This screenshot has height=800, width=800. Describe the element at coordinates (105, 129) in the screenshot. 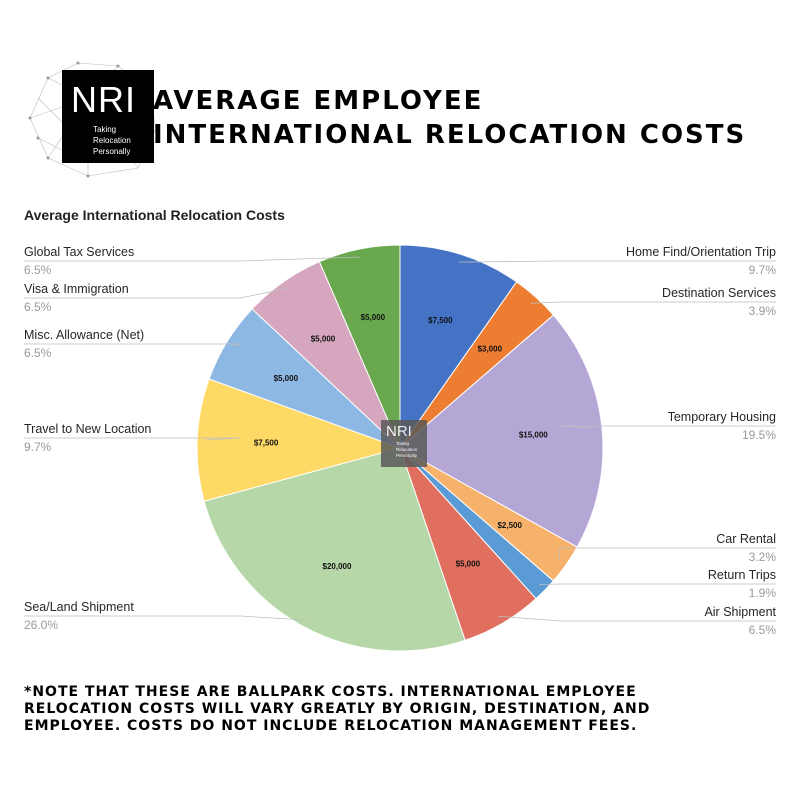

I see `logo-tagline-line: Taking` at that location.